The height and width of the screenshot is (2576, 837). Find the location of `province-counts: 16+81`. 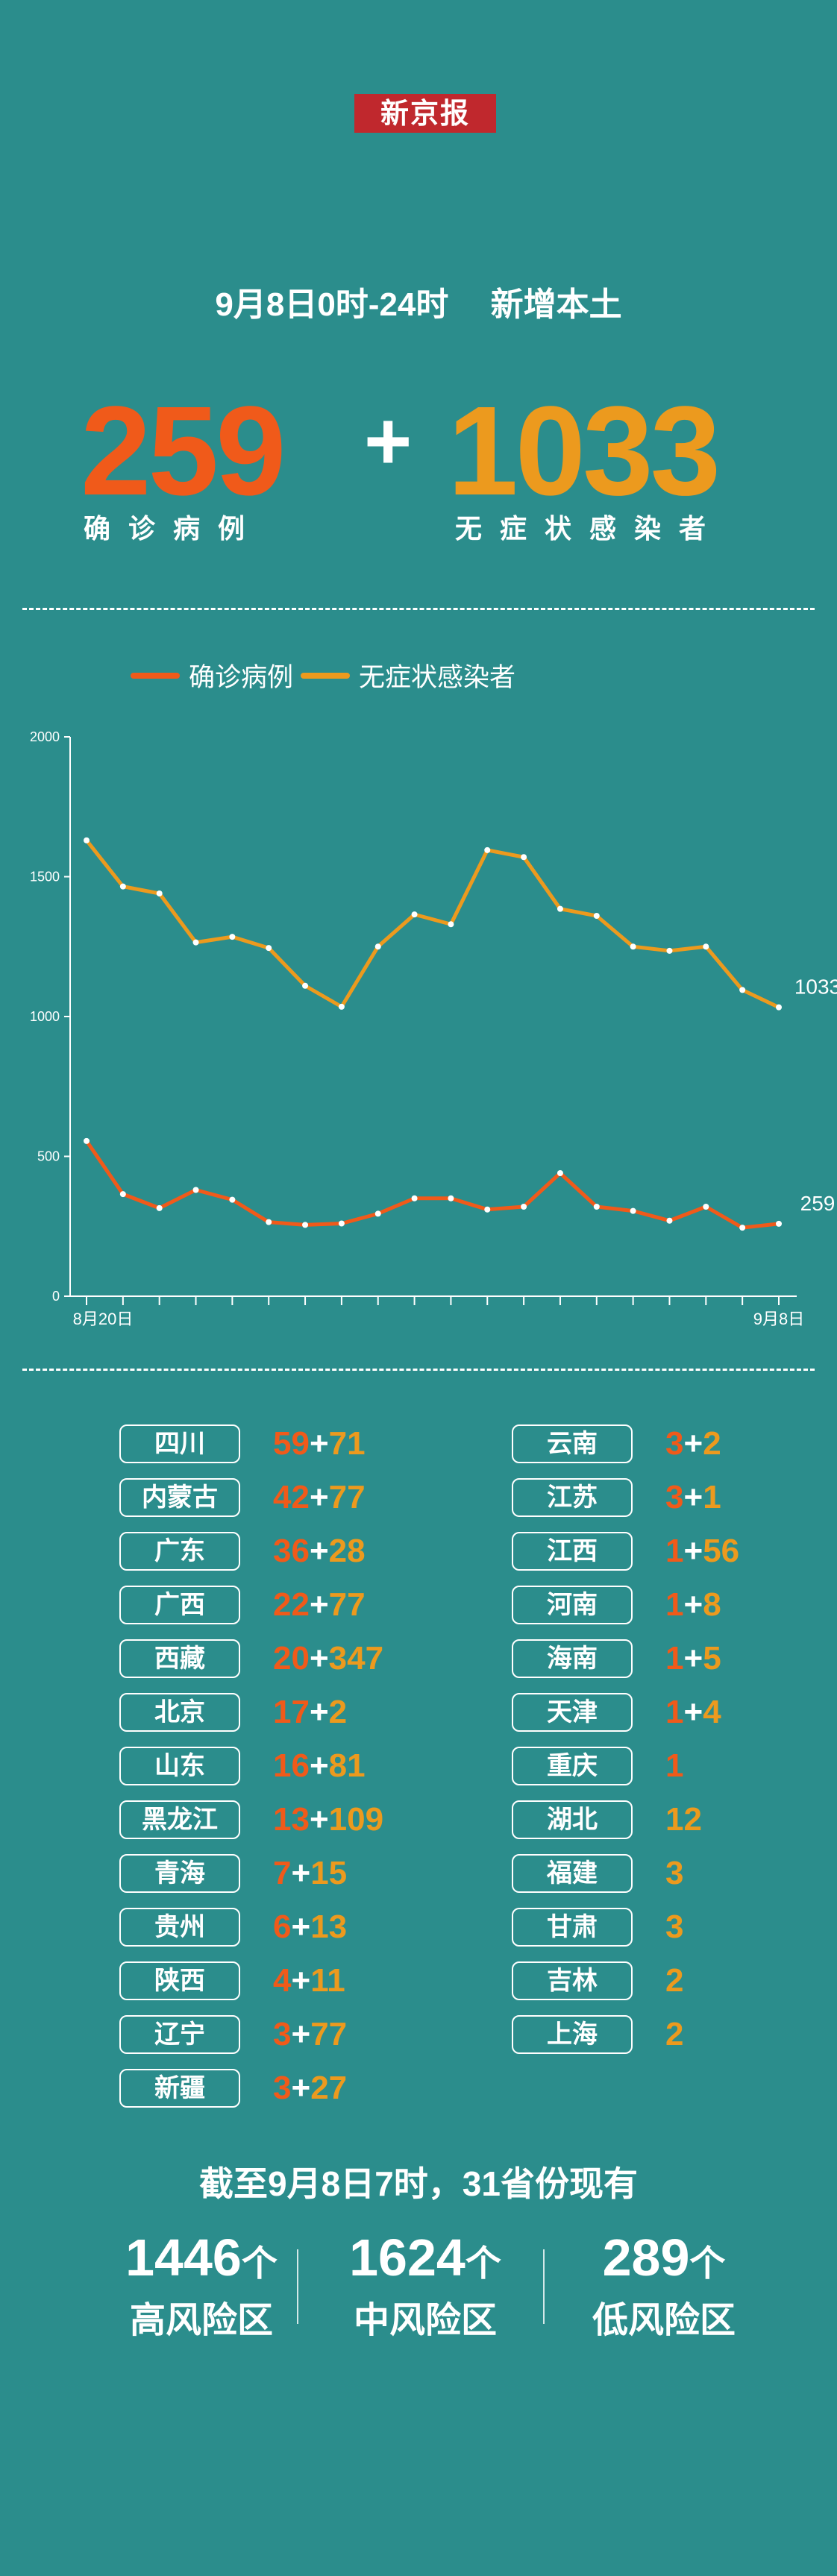

province-counts: 16+81 is located at coordinates (319, 1766).